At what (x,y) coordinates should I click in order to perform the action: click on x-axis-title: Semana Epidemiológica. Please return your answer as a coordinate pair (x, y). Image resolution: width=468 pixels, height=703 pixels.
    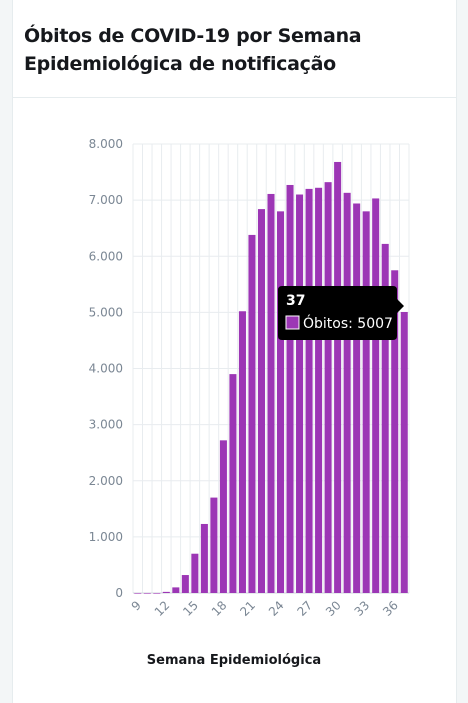
    Looking at the image, I should click on (234, 660).